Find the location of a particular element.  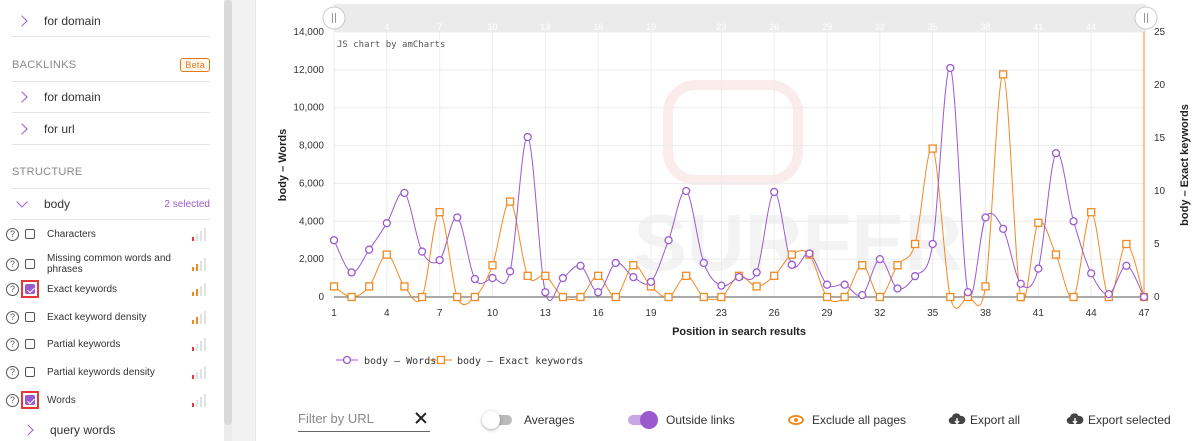

x-tick-label: 23 is located at coordinates (722, 313).